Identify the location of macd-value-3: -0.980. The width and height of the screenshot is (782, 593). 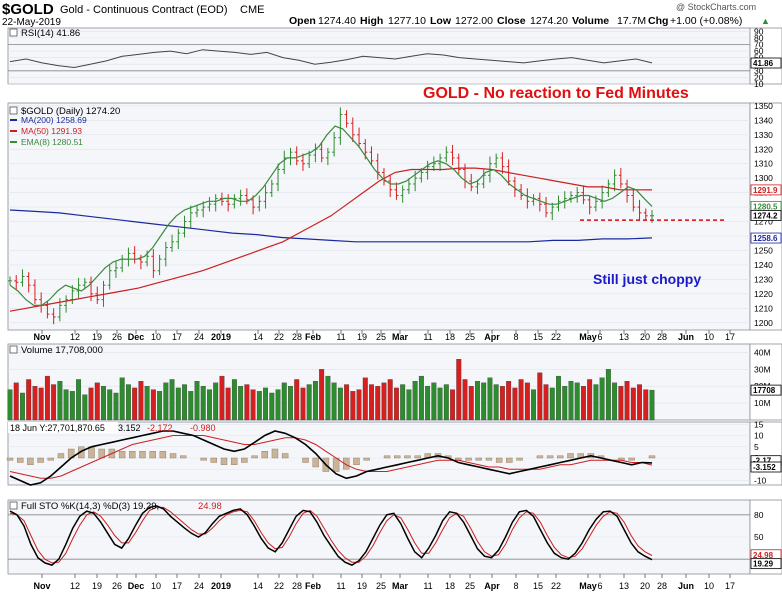
(203, 428).